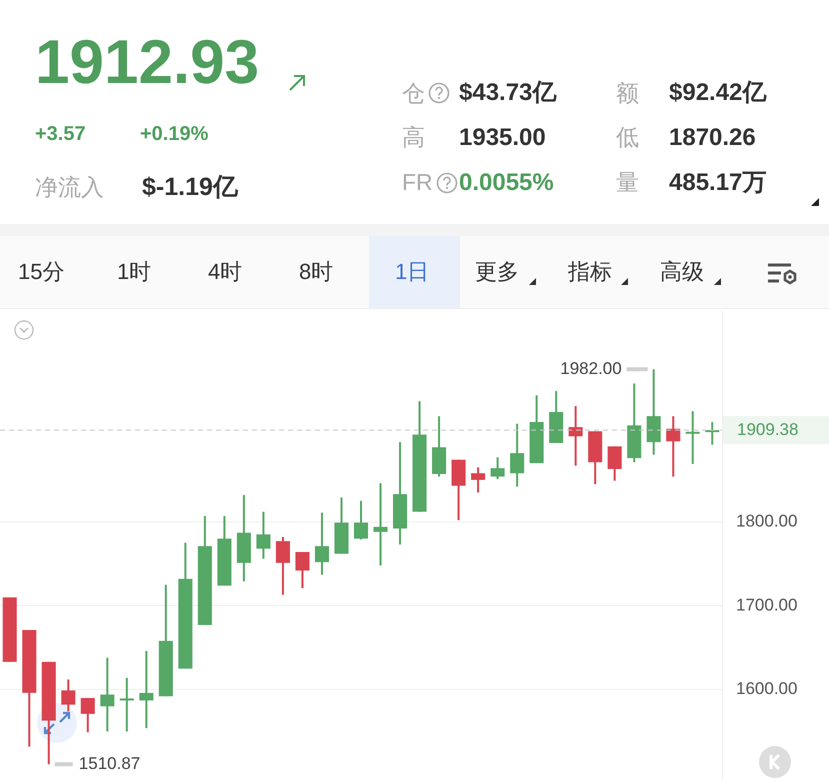 The width and height of the screenshot is (829, 781). I want to click on text: +3.57, so click(60, 134).